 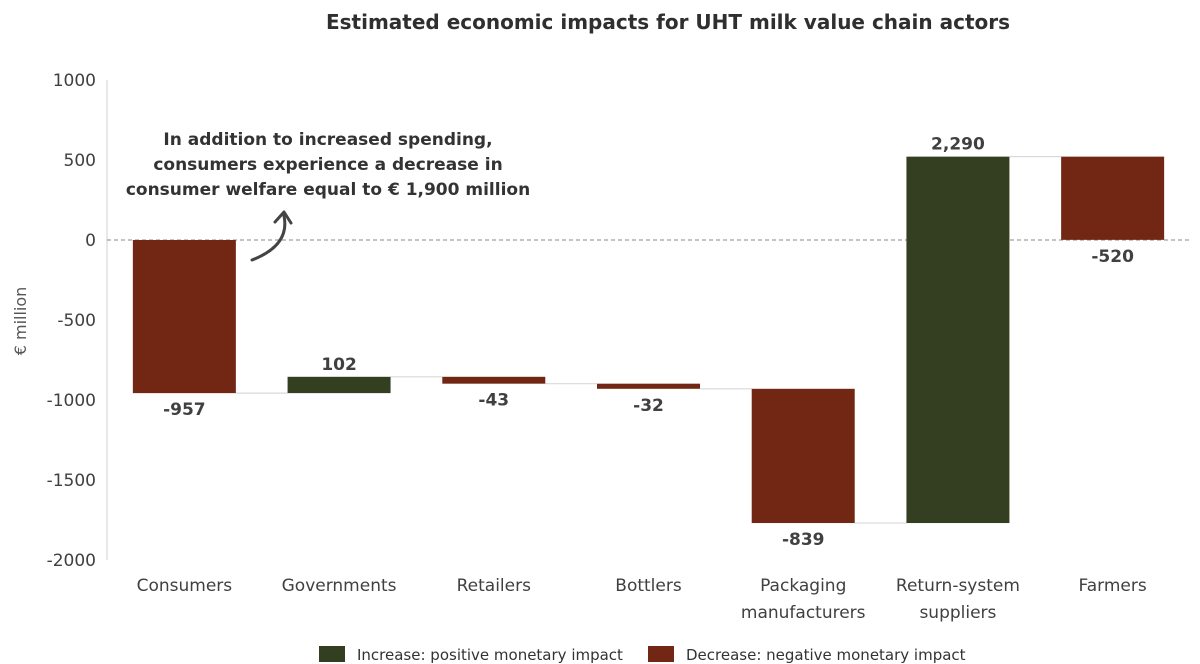 I want to click on annotation-text: consumers experience a decrease in, so click(x=327, y=165).